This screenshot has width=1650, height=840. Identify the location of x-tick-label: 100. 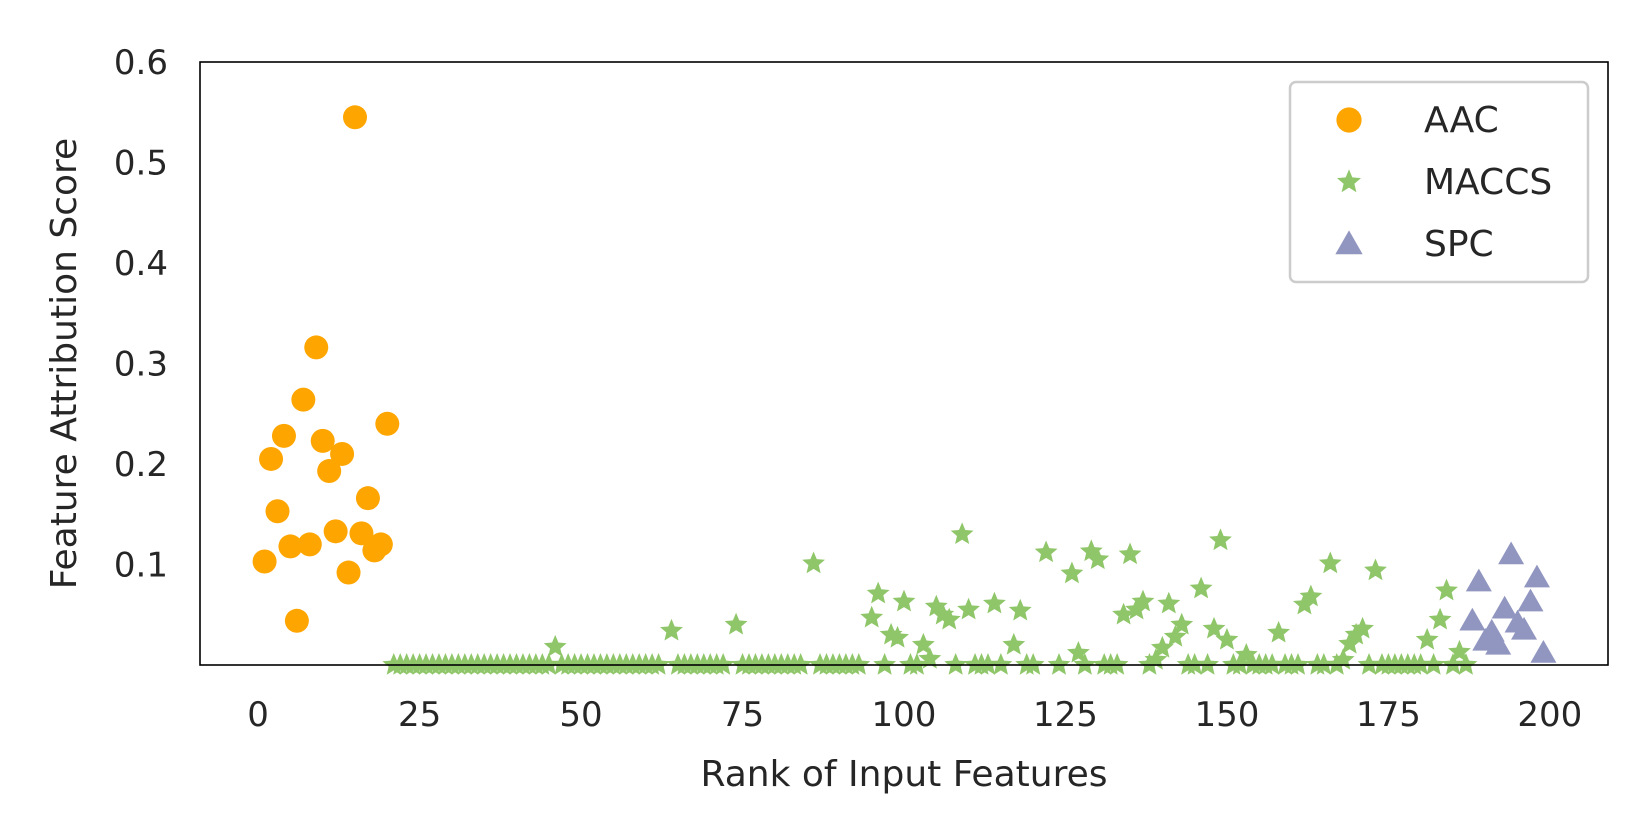
(904, 715).